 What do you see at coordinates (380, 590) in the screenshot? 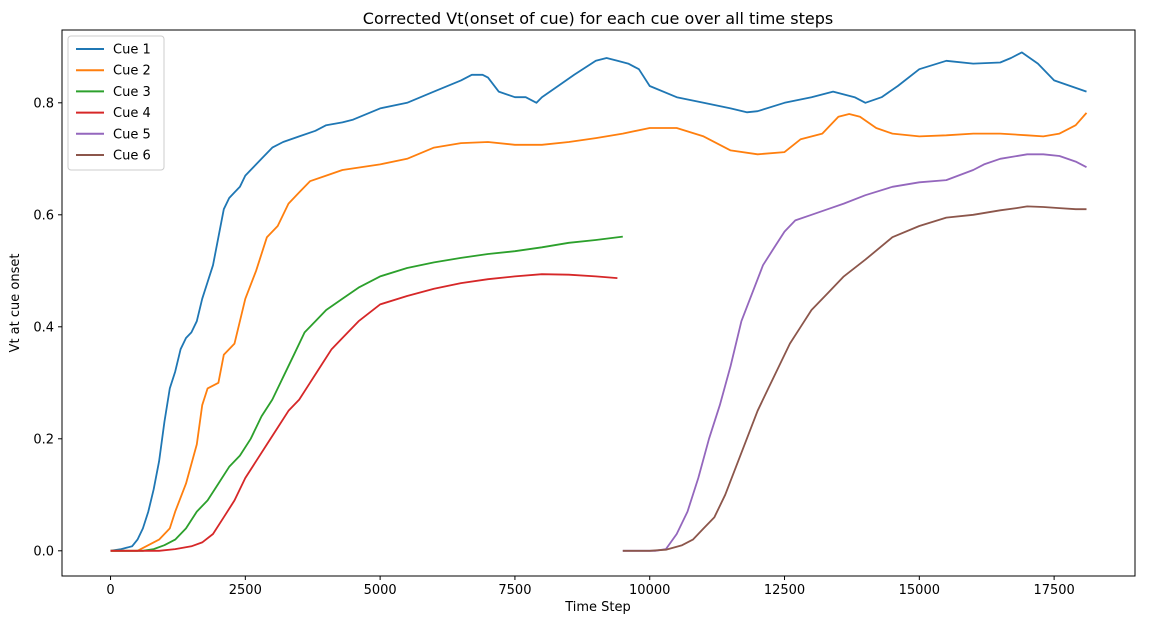
I see `x-tick-label: 5000` at bounding box center [380, 590].